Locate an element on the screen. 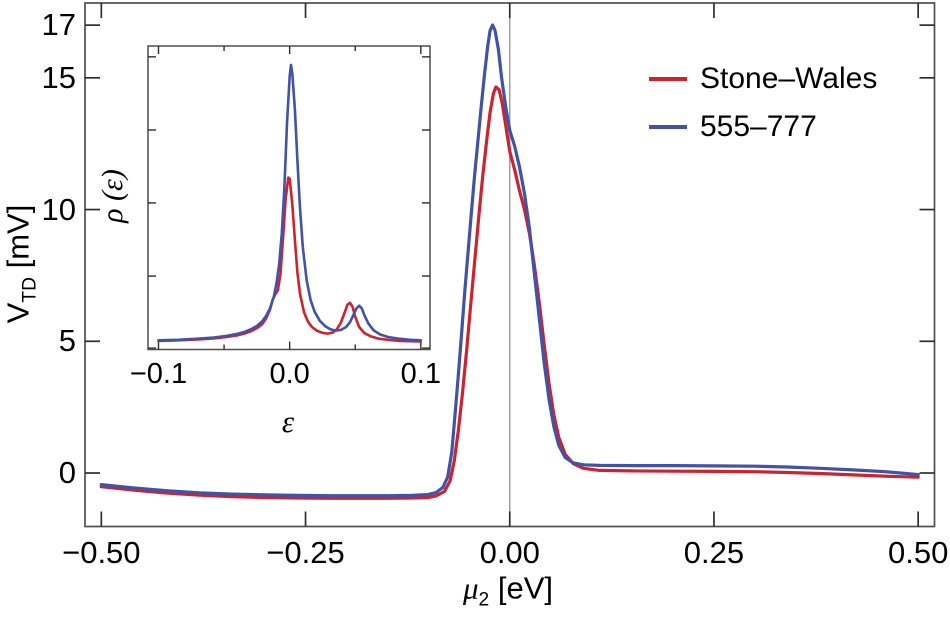 The width and height of the screenshot is (950, 620). legend-line-555-777-icon is located at coordinates (668, 127).